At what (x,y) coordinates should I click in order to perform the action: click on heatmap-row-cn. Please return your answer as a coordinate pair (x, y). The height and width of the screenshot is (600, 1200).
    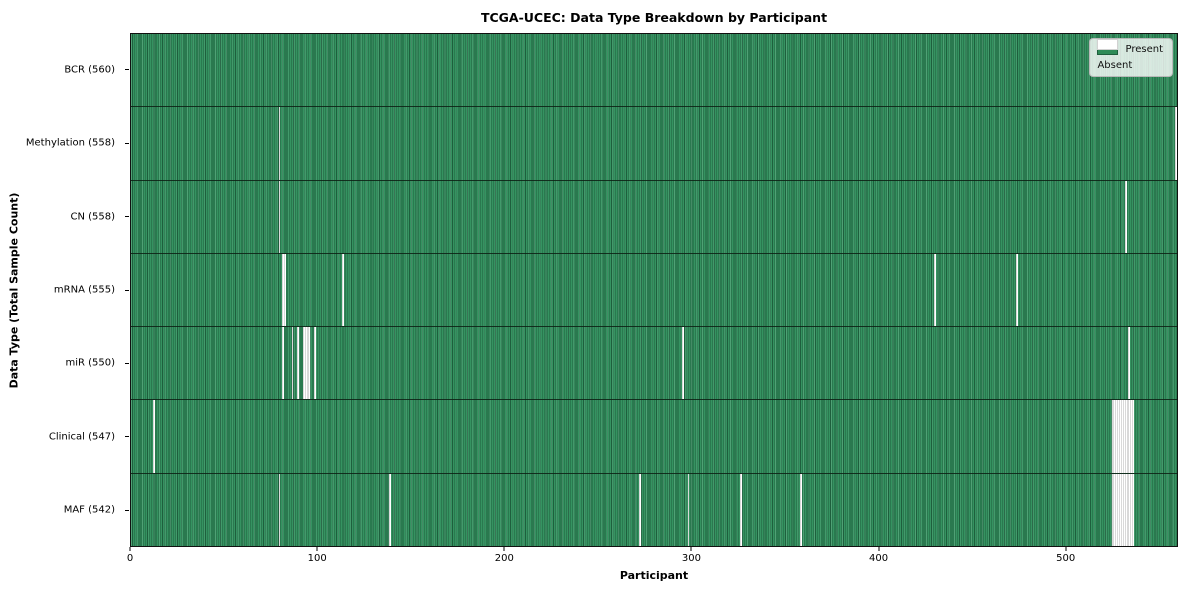
    Looking at the image, I should click on (654, 216).